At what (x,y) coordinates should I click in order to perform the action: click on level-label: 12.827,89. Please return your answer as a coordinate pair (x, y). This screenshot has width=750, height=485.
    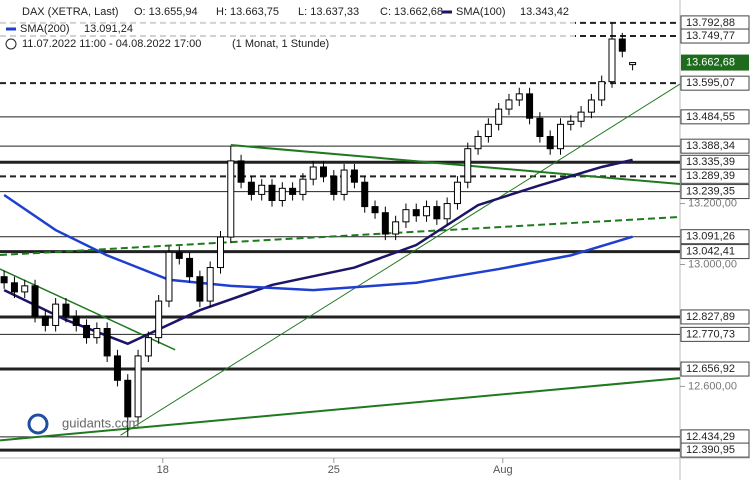
    Looking at the image, I should click on (710, 317).